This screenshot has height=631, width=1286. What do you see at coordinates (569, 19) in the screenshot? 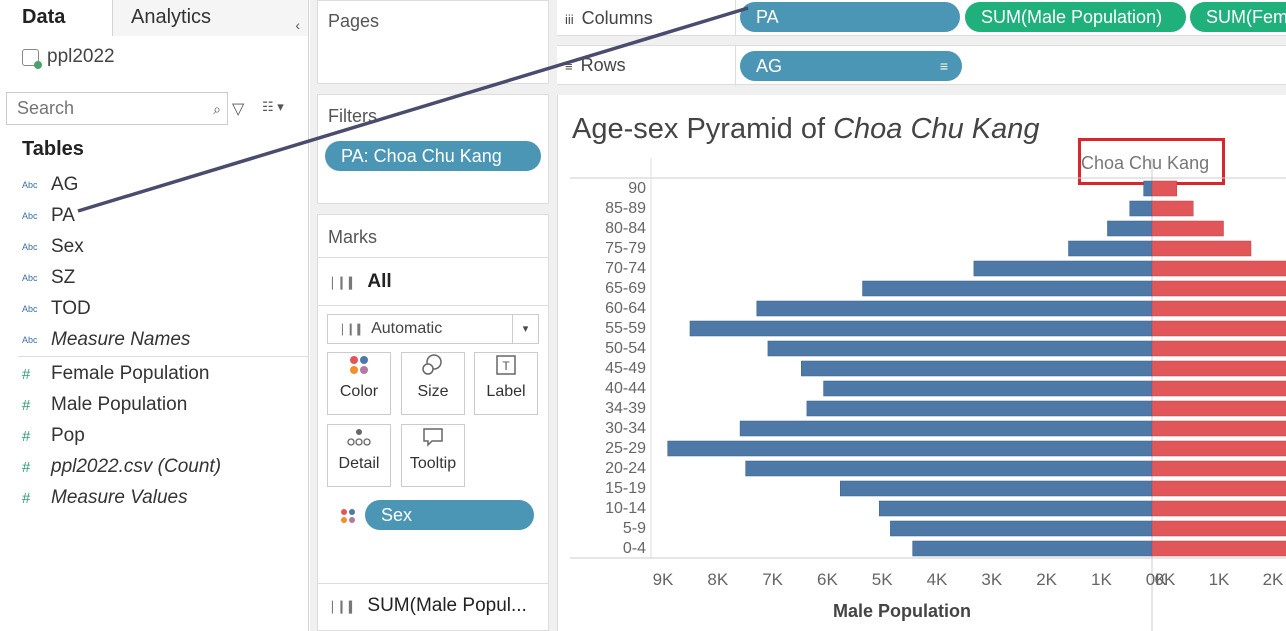
I see `columns-icon: iii` at bounding box center [569, 19].